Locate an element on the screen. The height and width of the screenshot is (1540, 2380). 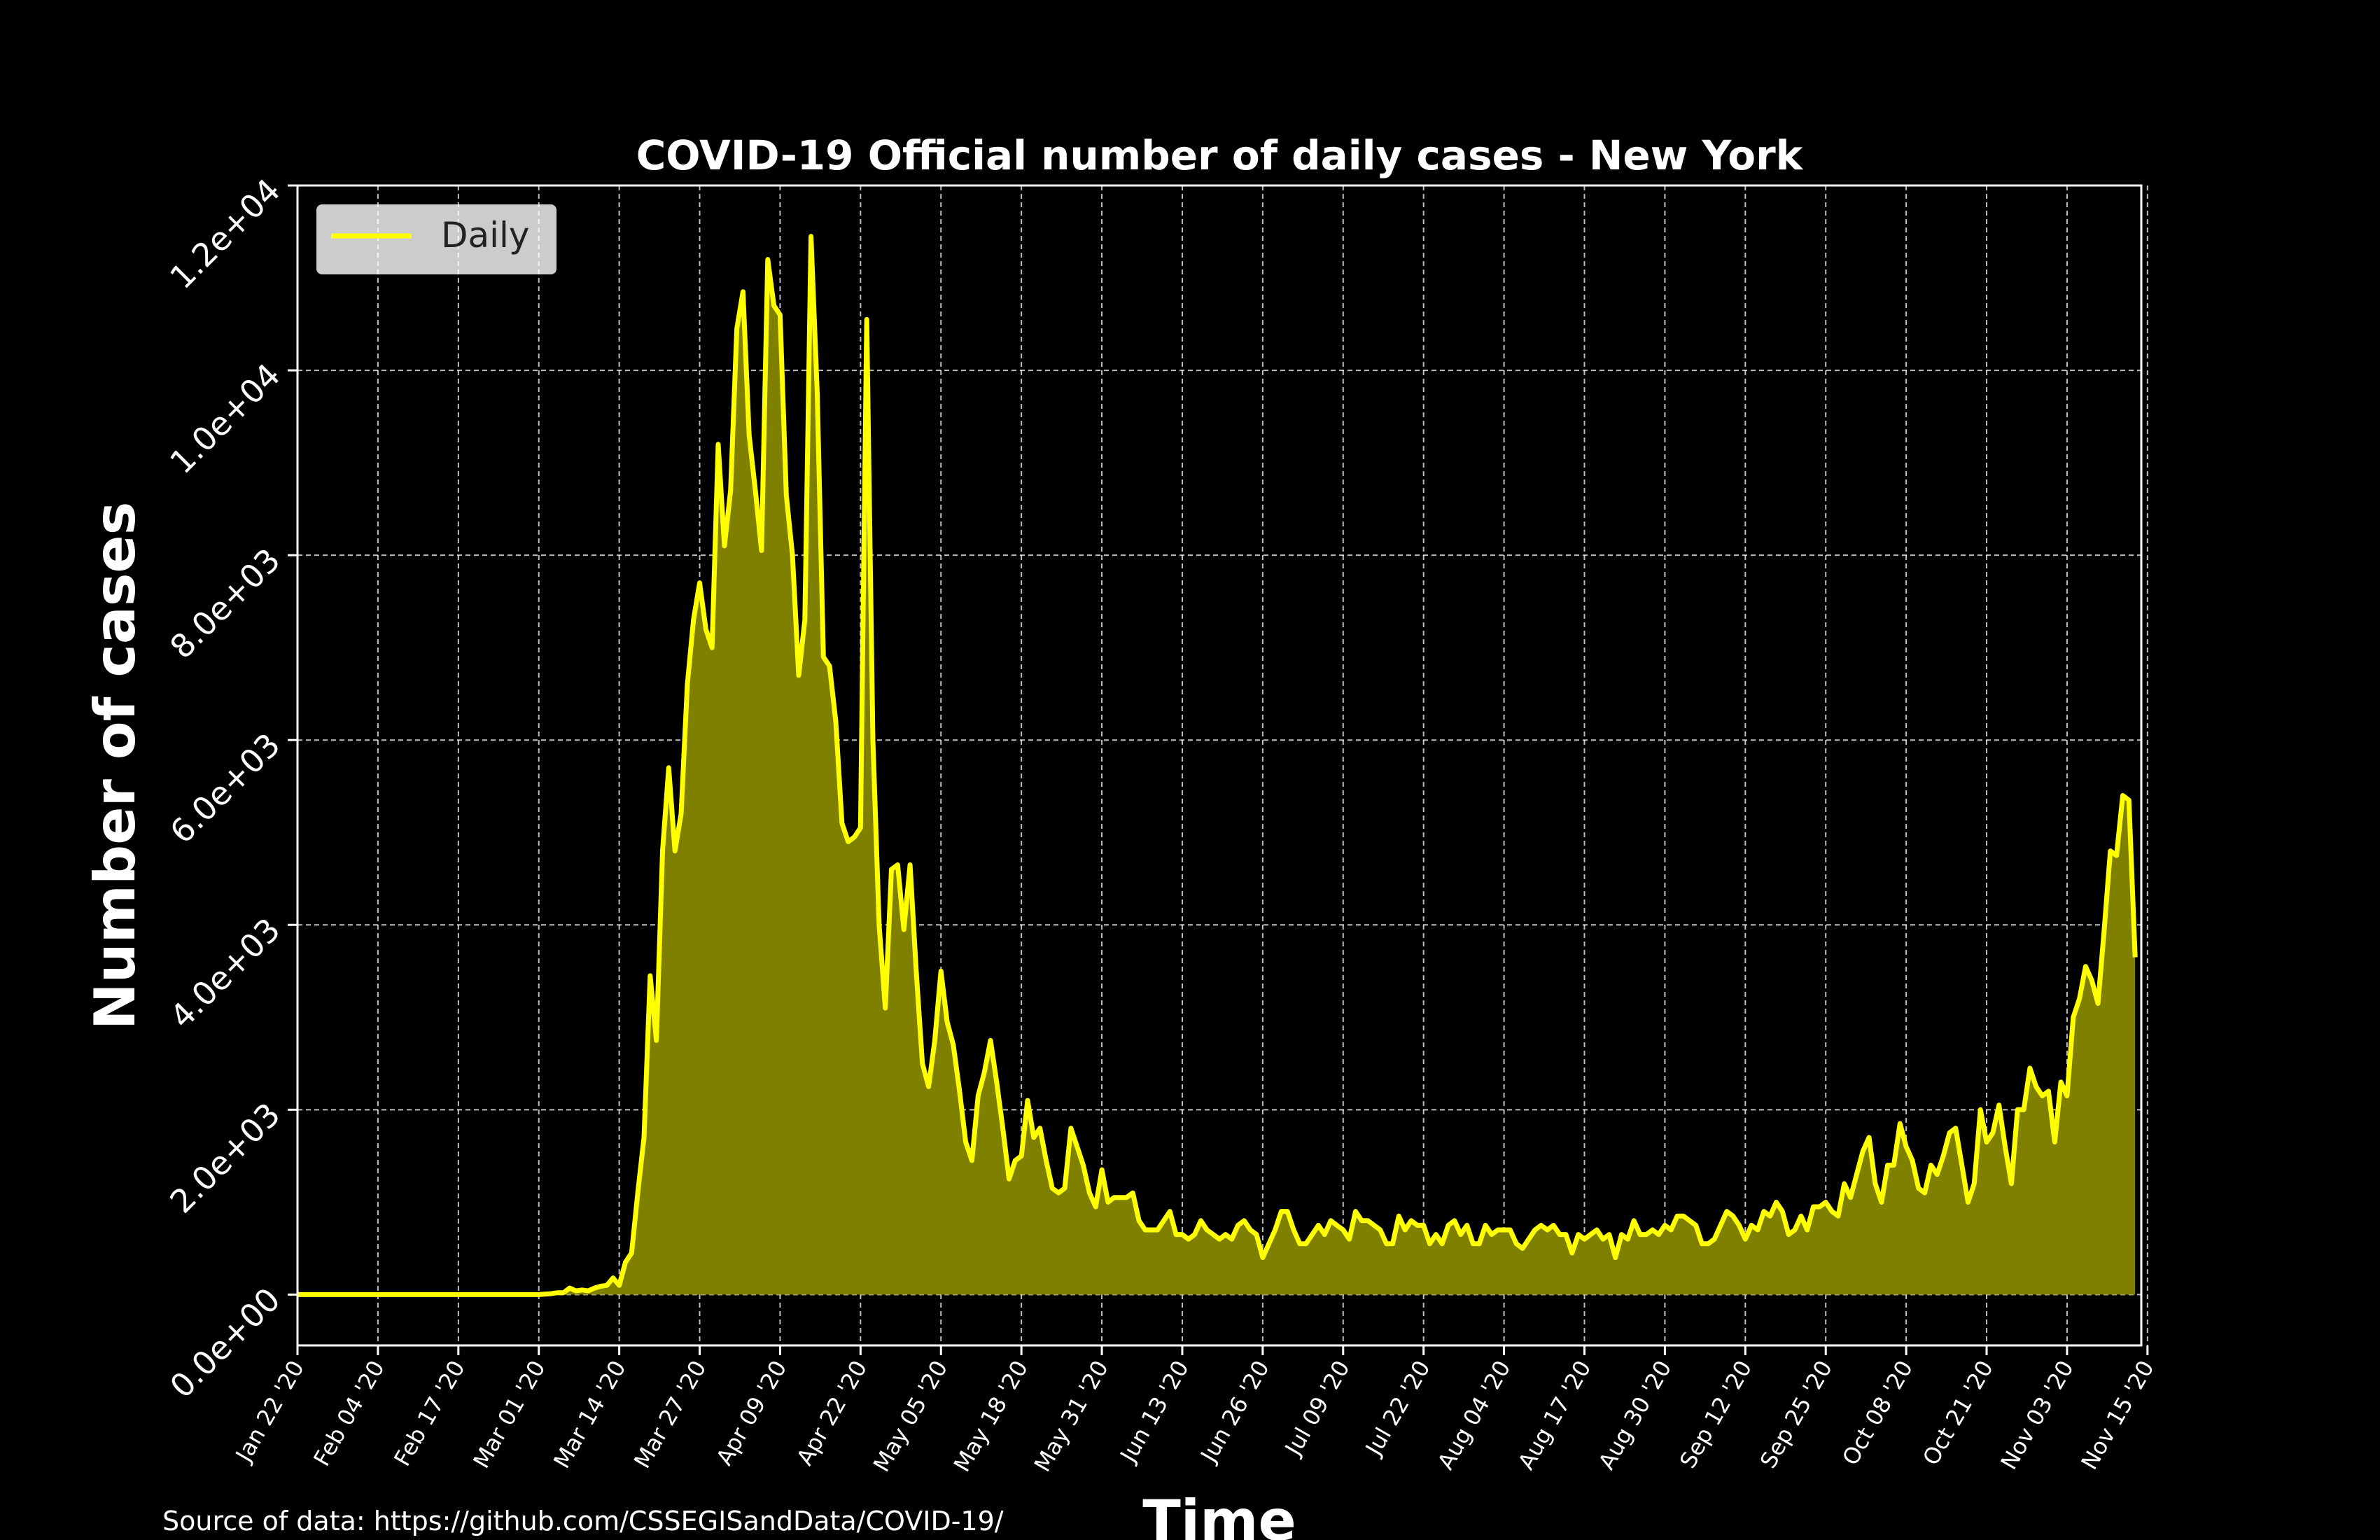
x-axis-label: Time is located at coordinates (1219, 1514).